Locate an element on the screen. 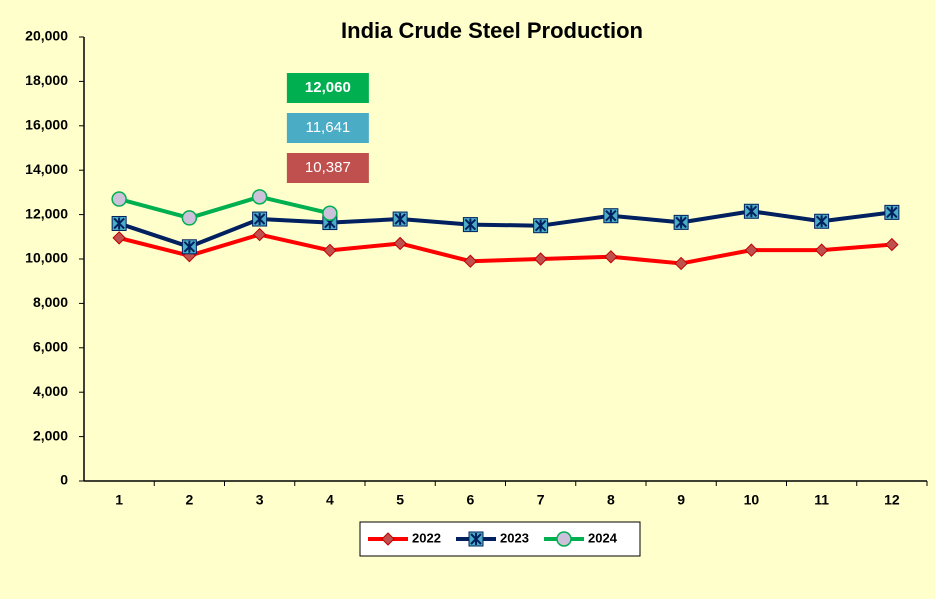 The image size is (935, 599). value-label: 12,060 is located at coordinates (328, 87).